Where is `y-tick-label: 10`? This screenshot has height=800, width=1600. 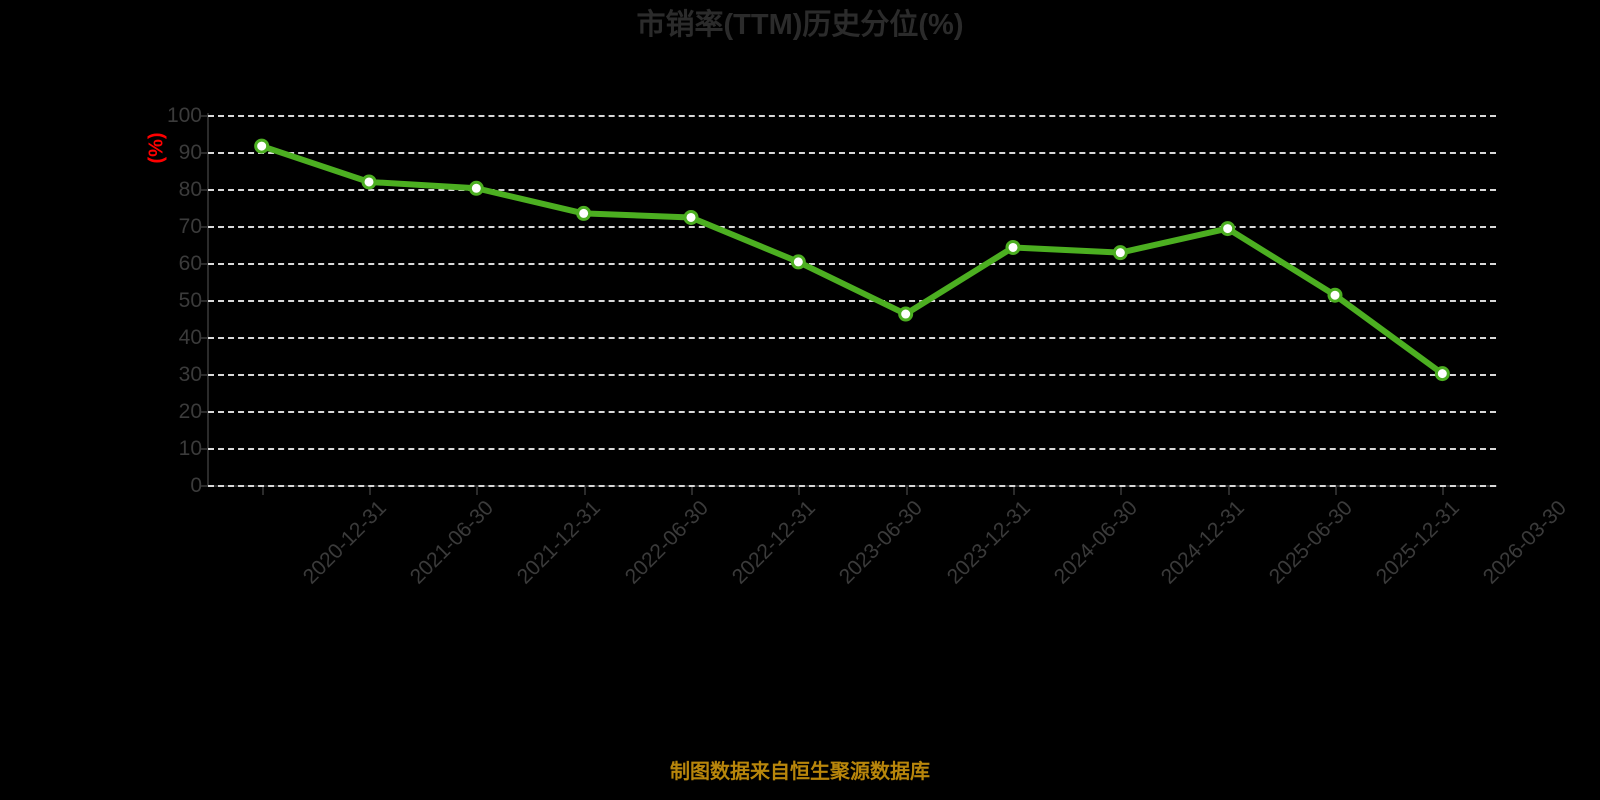 y-tick-label: 10 is located at coordinates (190, 448).